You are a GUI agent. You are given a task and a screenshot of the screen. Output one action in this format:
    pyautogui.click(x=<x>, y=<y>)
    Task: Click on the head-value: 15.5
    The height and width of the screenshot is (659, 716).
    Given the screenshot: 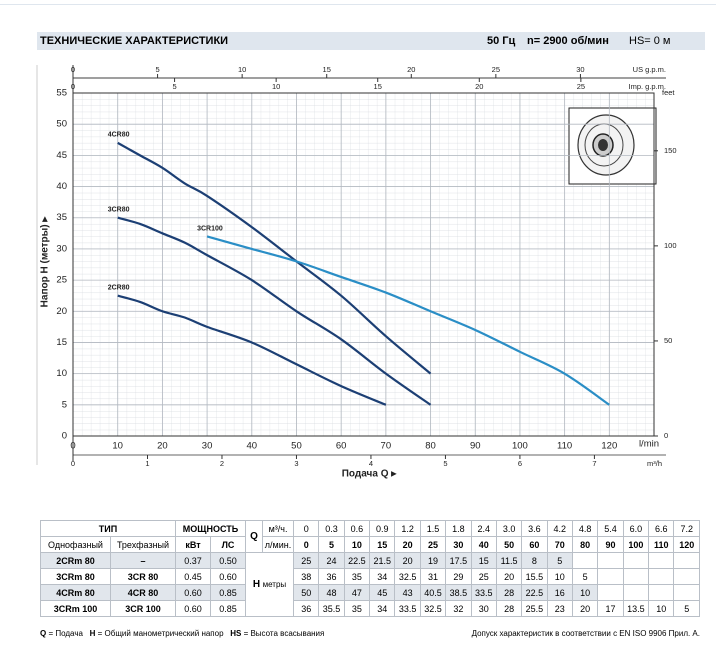 What is the action you would take?
    pyautogui.click(x=534, y=576)
    